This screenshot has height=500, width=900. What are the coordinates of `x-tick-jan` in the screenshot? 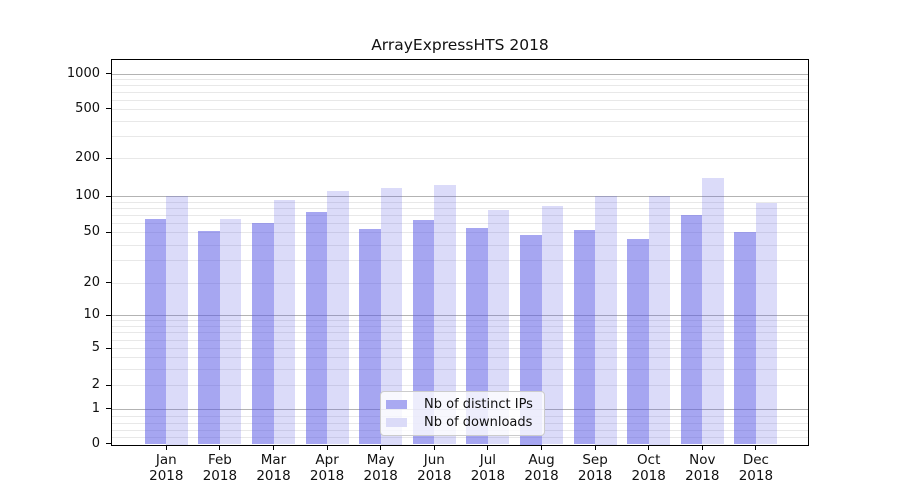 It's located at (166, 447).